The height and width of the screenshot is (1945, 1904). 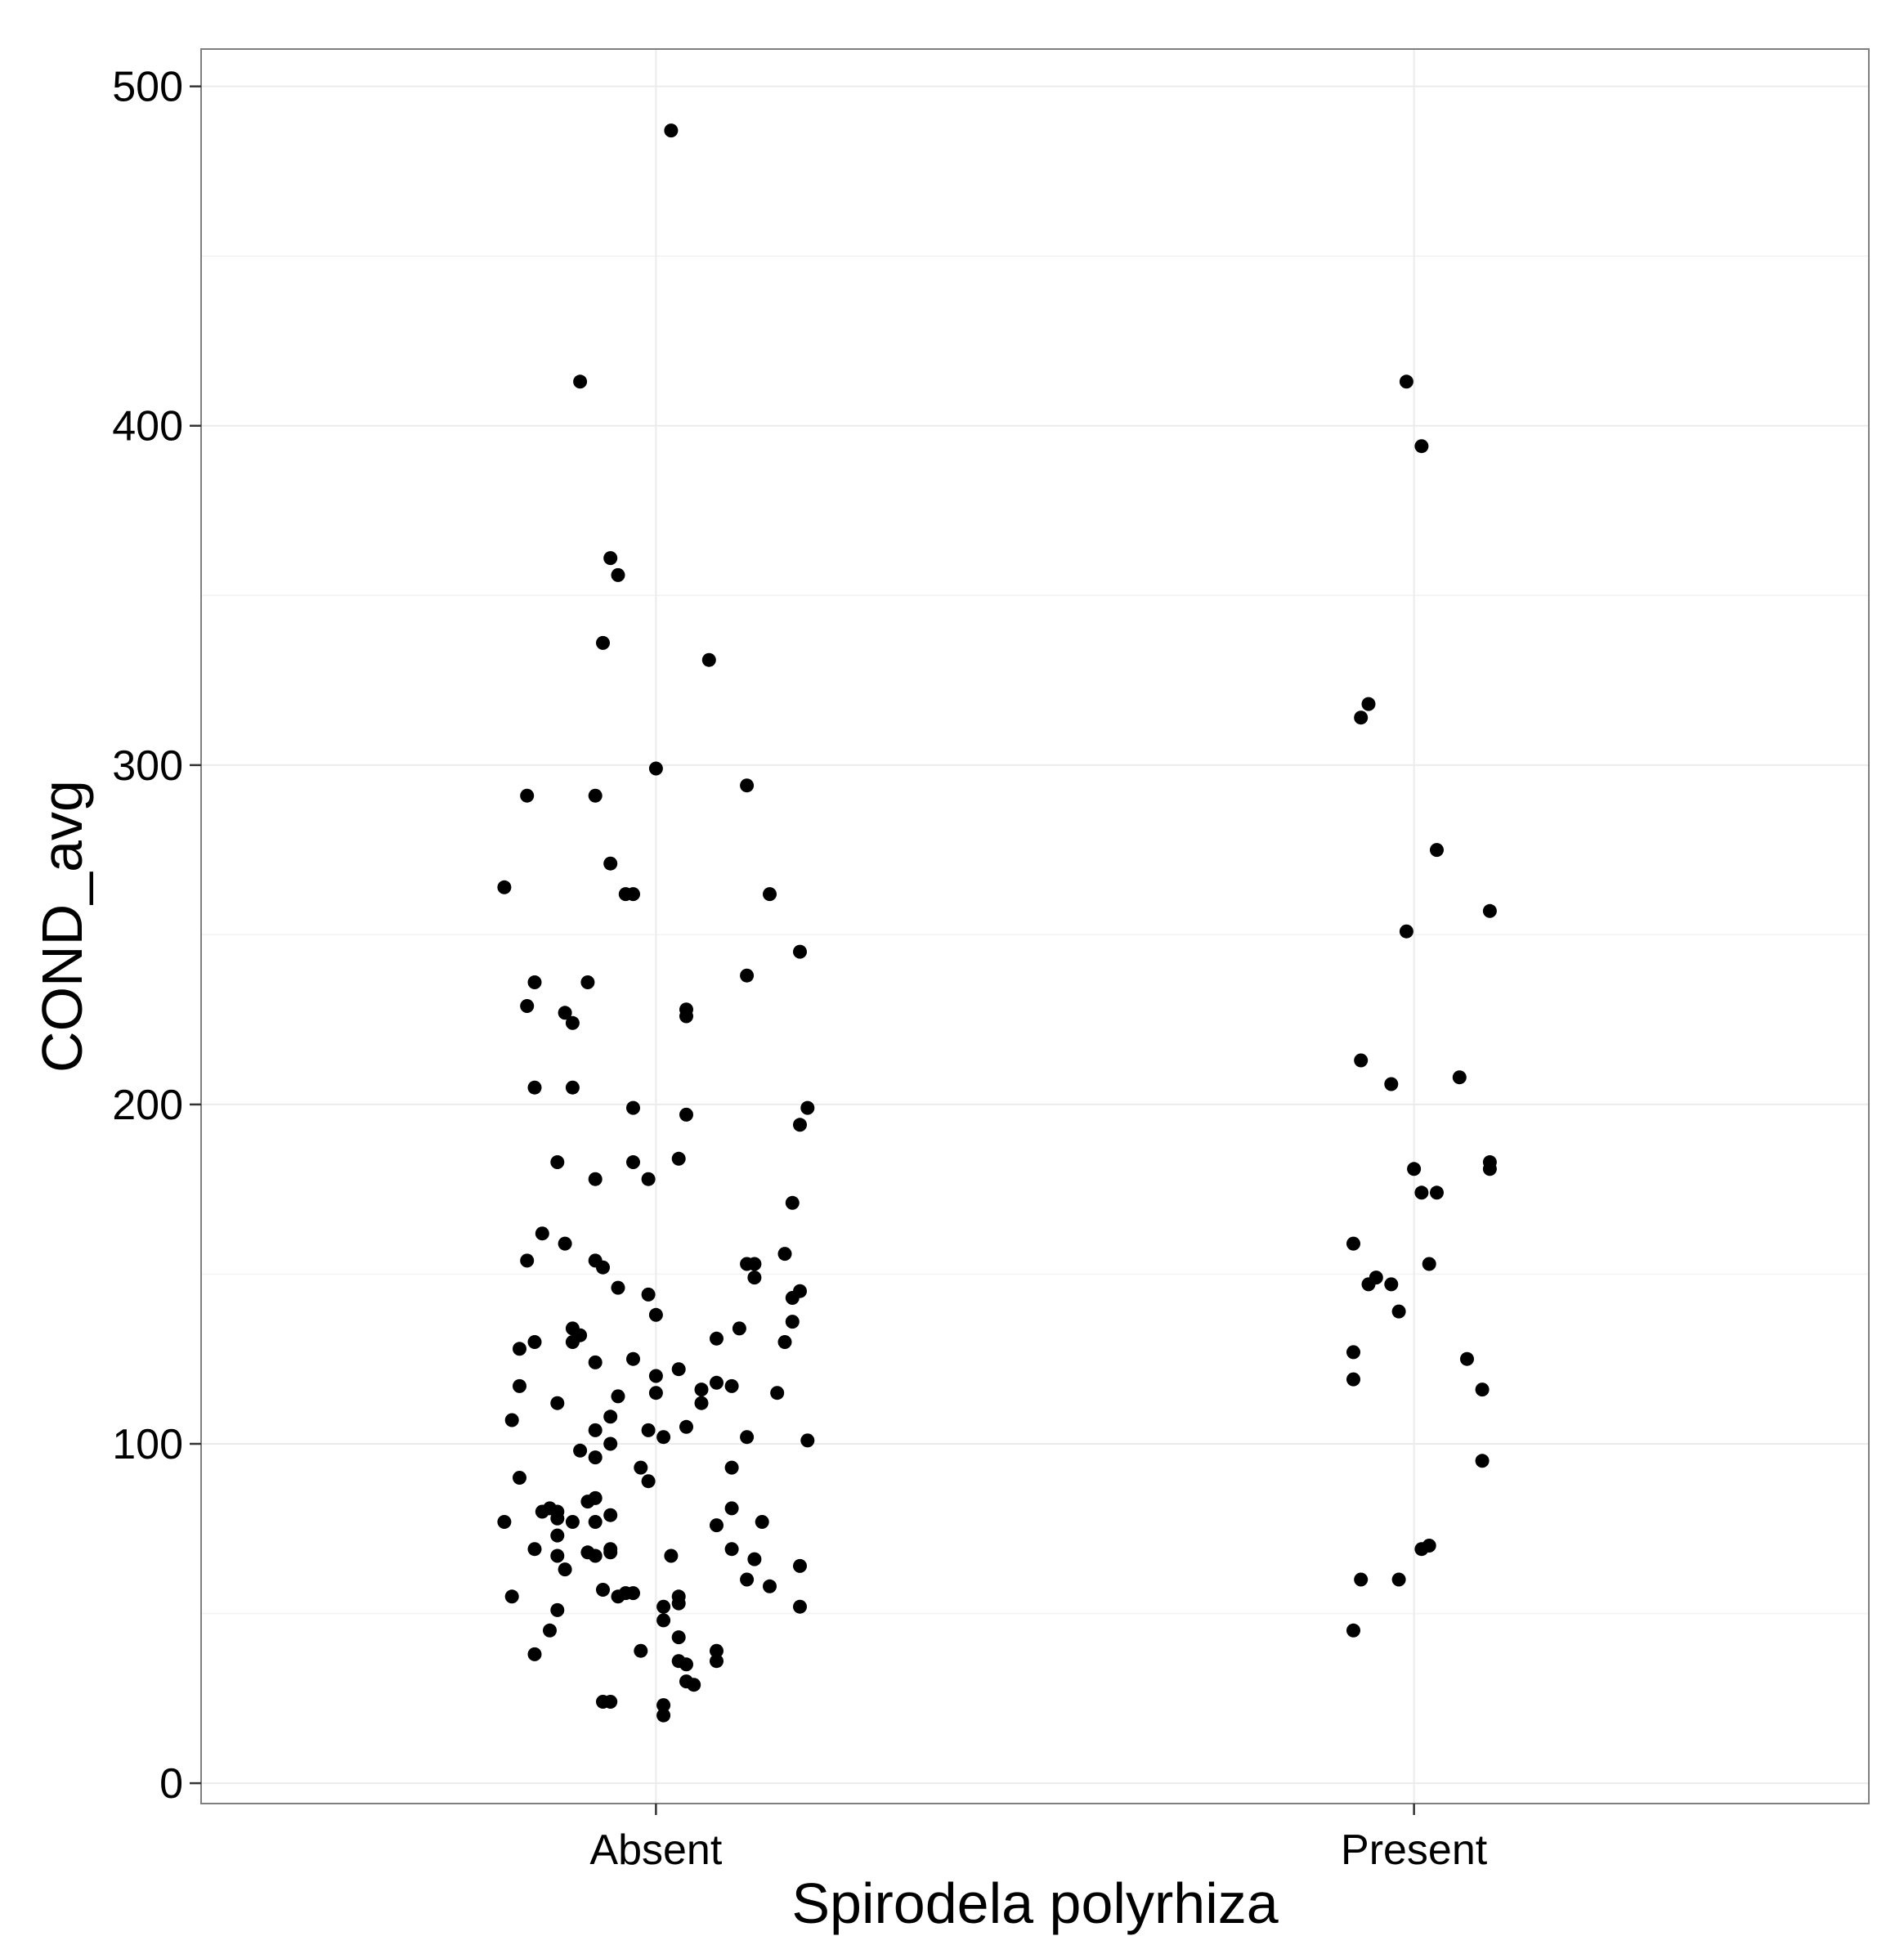 What do you see at coordinates (148, 427) in the screenshot?
I see `y-tick-label: 400` at bounding box center [148, 427].